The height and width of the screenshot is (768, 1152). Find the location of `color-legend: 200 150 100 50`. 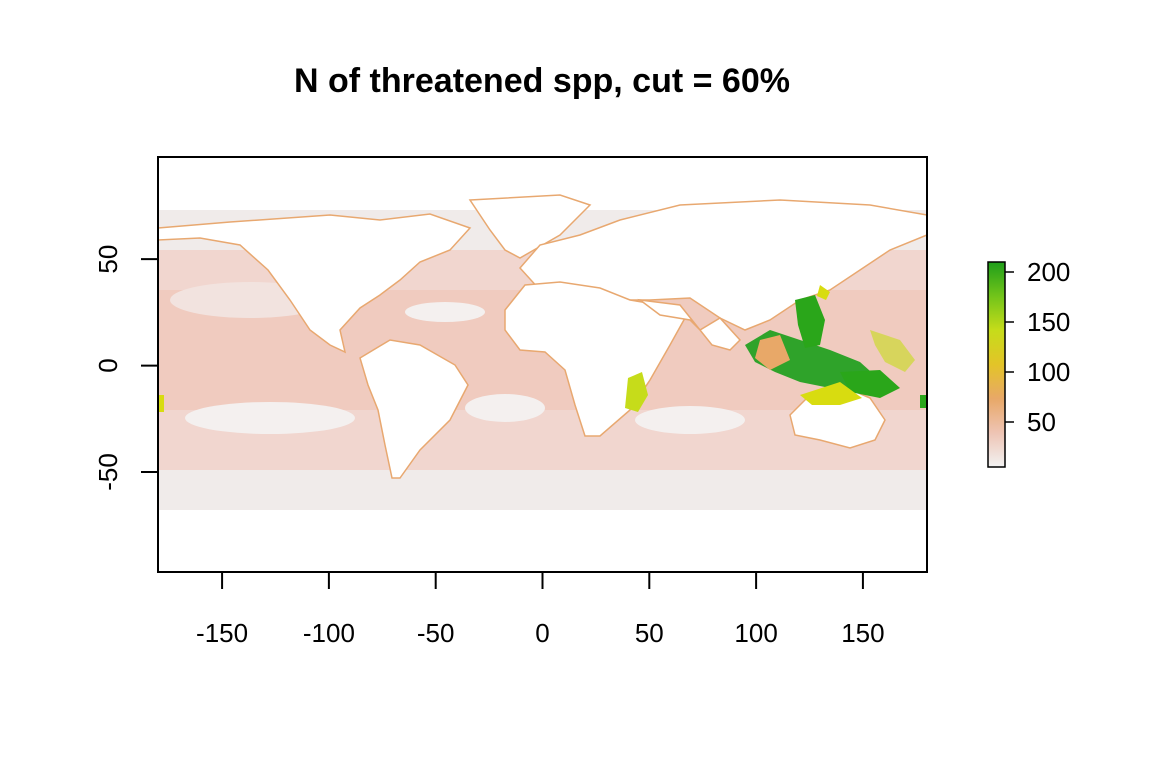

color-legend: 200 150 100 50 is located at coordinates (1028, 362).